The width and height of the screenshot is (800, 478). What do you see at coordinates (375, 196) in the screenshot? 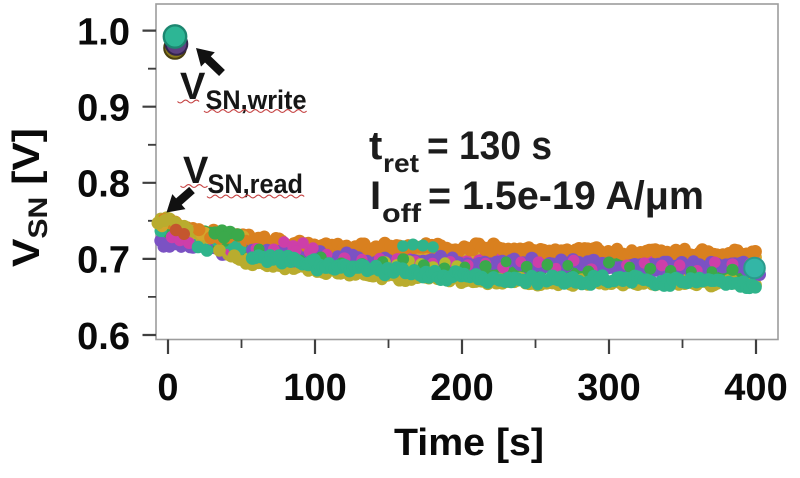
I see `svg-text: I` at bounding box center [375, 196].